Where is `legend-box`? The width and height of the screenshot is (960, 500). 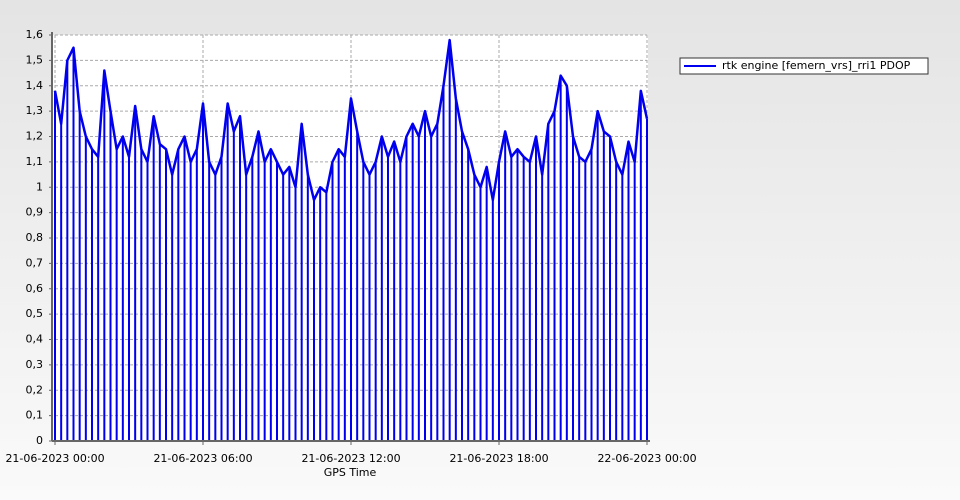 legend-box is located at coordinates (804, 66).